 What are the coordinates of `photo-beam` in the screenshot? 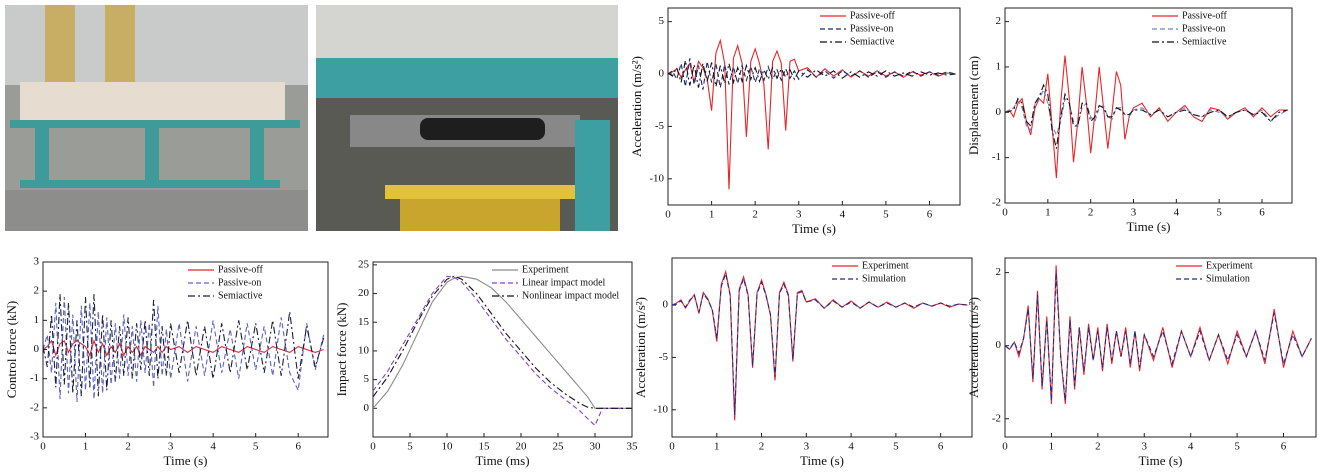 It's located at (156, 118).